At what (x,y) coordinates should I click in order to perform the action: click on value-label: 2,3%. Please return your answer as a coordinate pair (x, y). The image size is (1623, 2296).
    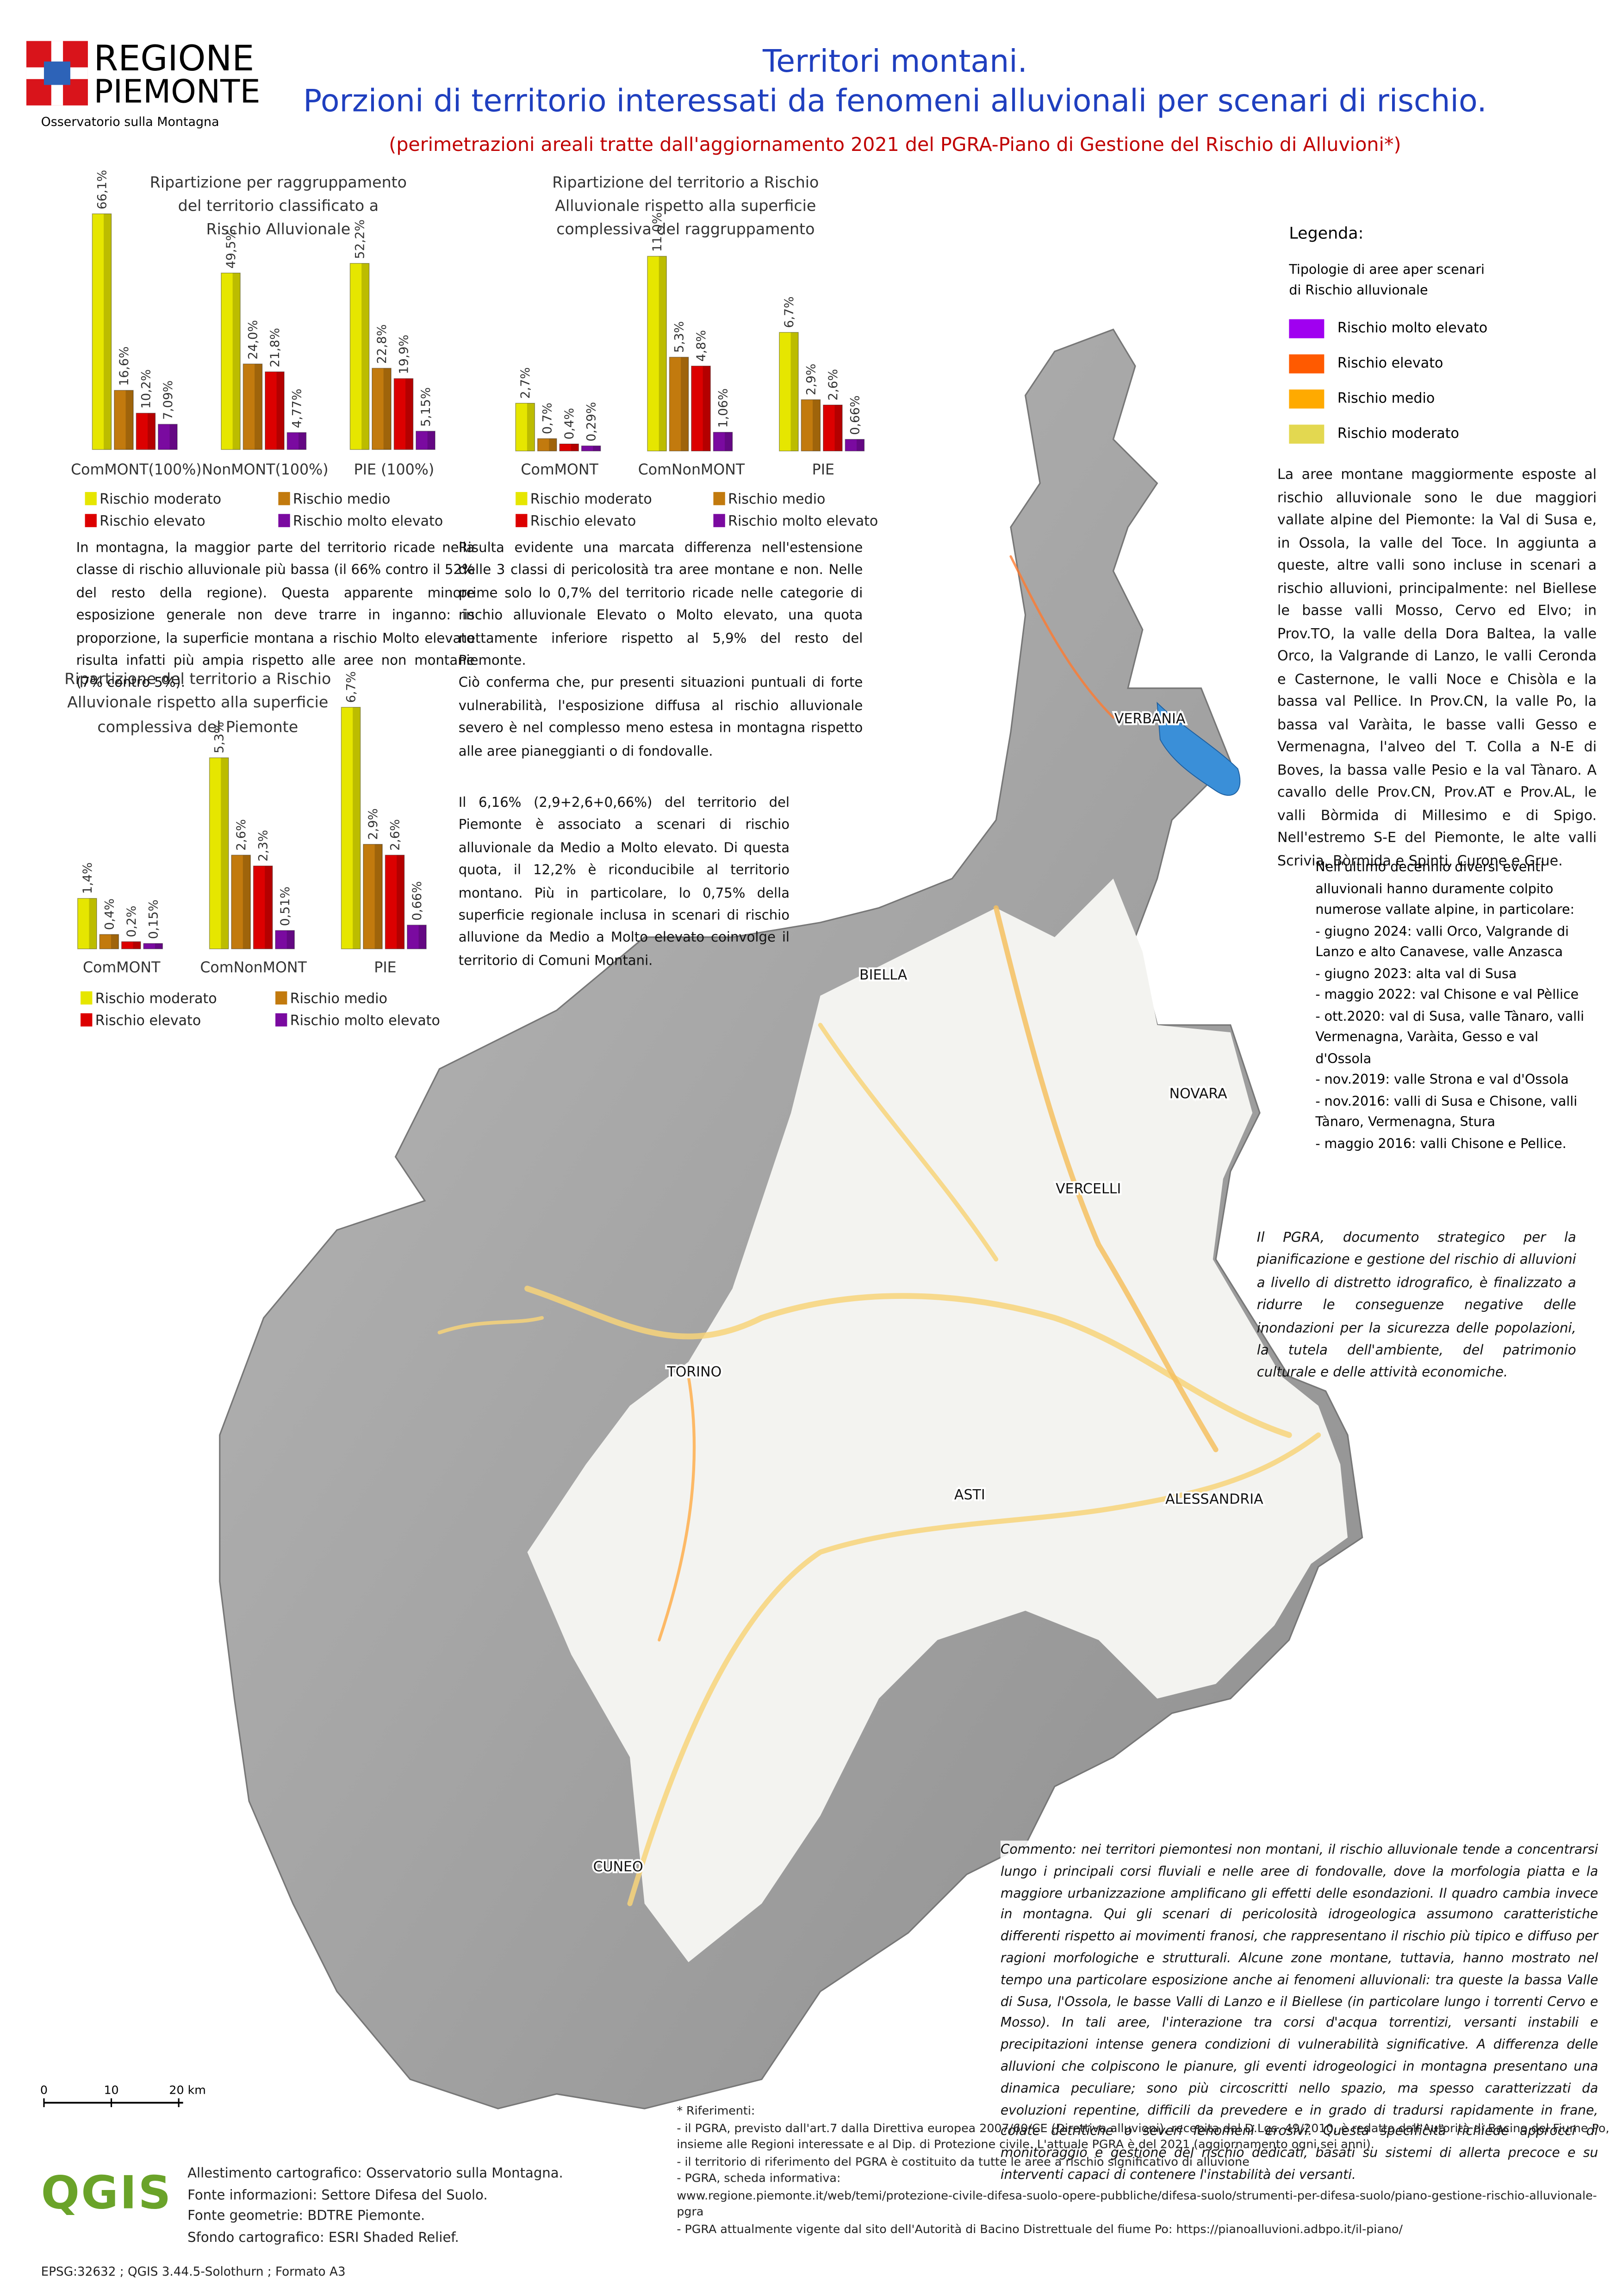
    Looking at the image, I should click on (263, 845).